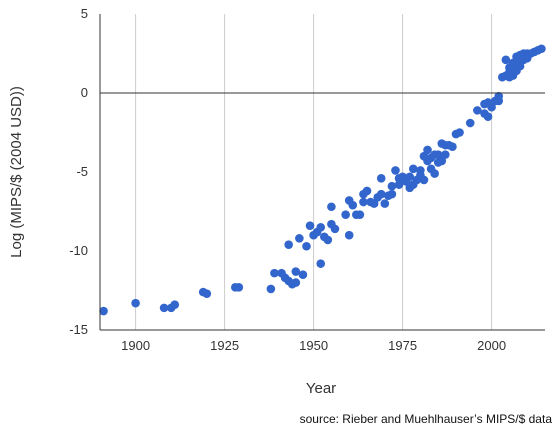  Describe the element at coordinates (313, 345) in the screenshot. I see `x-tick-label: 1950` at that location.